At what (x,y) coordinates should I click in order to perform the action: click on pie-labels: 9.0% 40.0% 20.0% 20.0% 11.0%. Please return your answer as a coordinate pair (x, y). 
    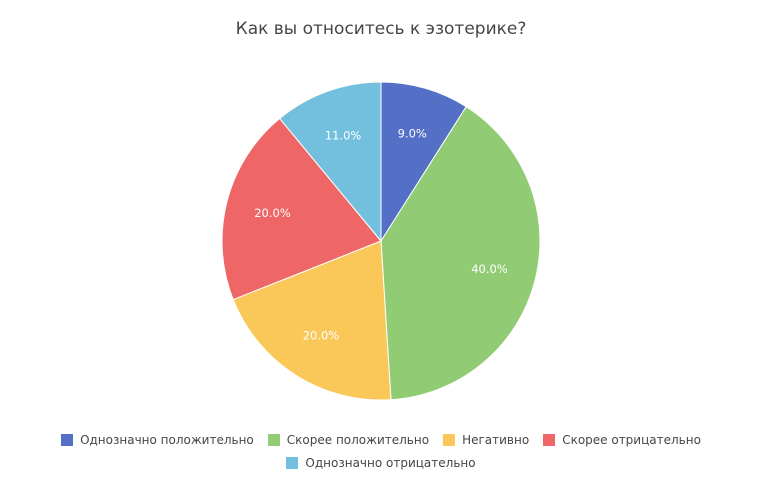
    Looking at the image, I should click on (381, 234).